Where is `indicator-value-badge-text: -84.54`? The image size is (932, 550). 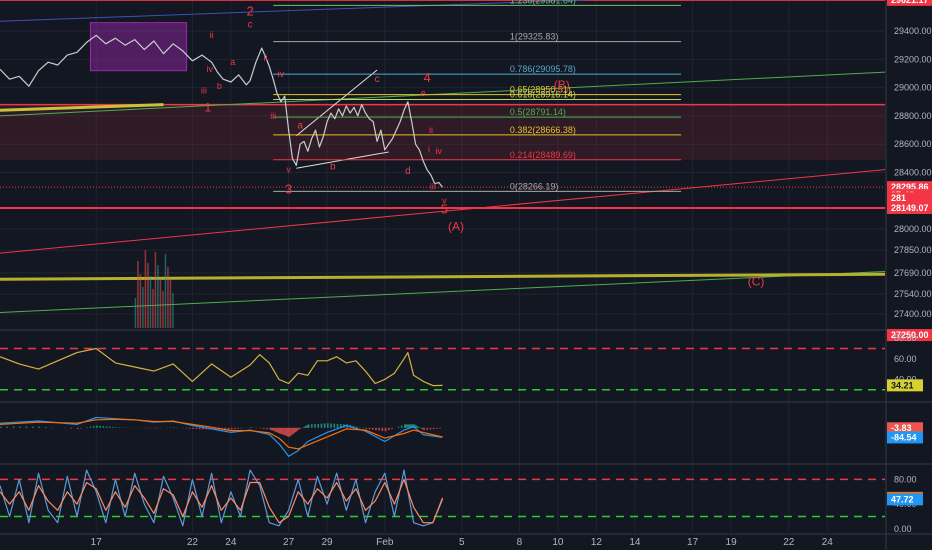
indicator-value-badge-text: -84.54 is located at coordinates (904, 437).